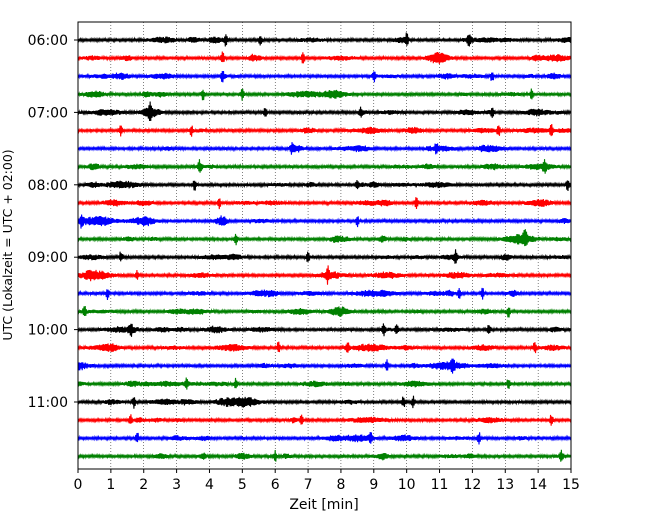 Image resolution: width=650 pixels, height=520 pixels. What do you see at coordinates (110, 485) in the screenshot?
I see `x-tick-label: 1` at bounding box center [110, 485].